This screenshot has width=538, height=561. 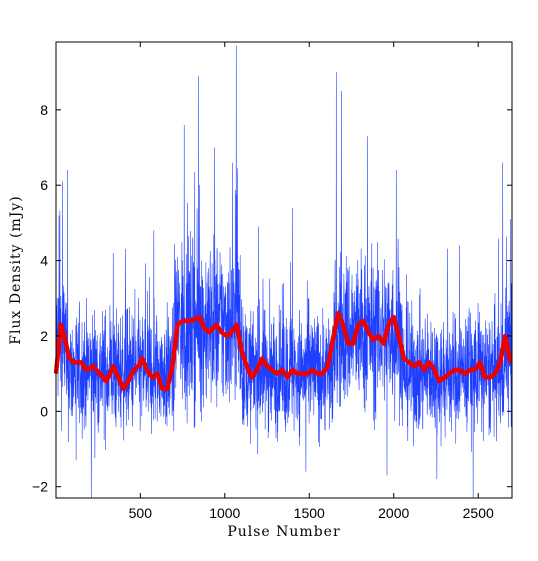 What do you see at coordinates (44, 411) in the screenshot?
I see `y-tick-label: 0` at bounding box center [44, 411].